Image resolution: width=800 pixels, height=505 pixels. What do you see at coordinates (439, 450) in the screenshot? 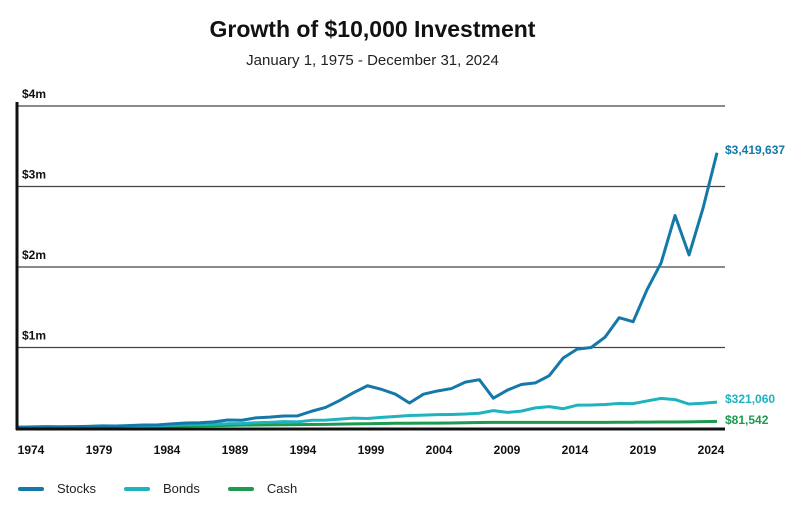
I see `x-tick-label: 2004` at bounding box center [439, 450].